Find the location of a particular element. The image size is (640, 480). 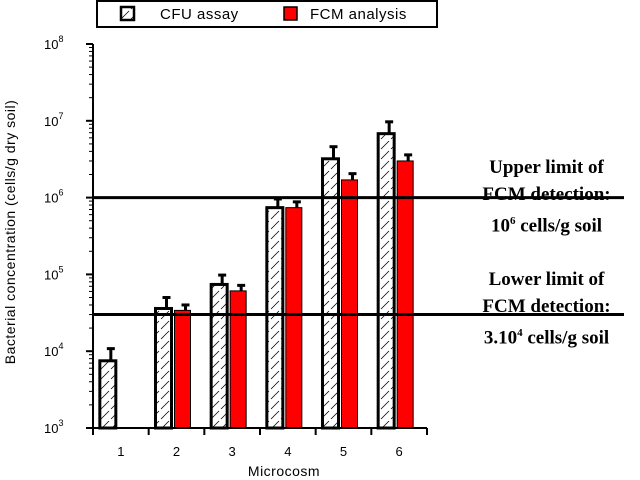

y-tick-label: 10⁷ is located at coordinates (53, 120).